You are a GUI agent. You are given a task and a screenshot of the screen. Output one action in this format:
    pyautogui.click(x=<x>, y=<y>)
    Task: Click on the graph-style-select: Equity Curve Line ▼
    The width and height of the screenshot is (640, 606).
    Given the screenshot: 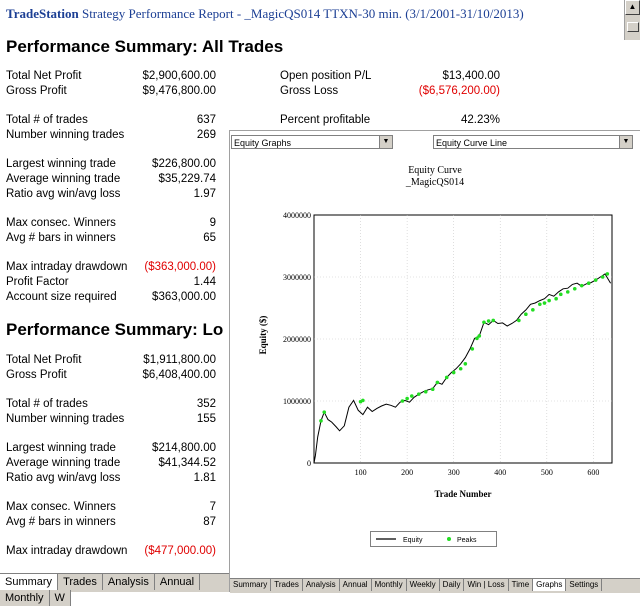 What is the action you would take?
    pyautogui.click(x=533, y=142)
    